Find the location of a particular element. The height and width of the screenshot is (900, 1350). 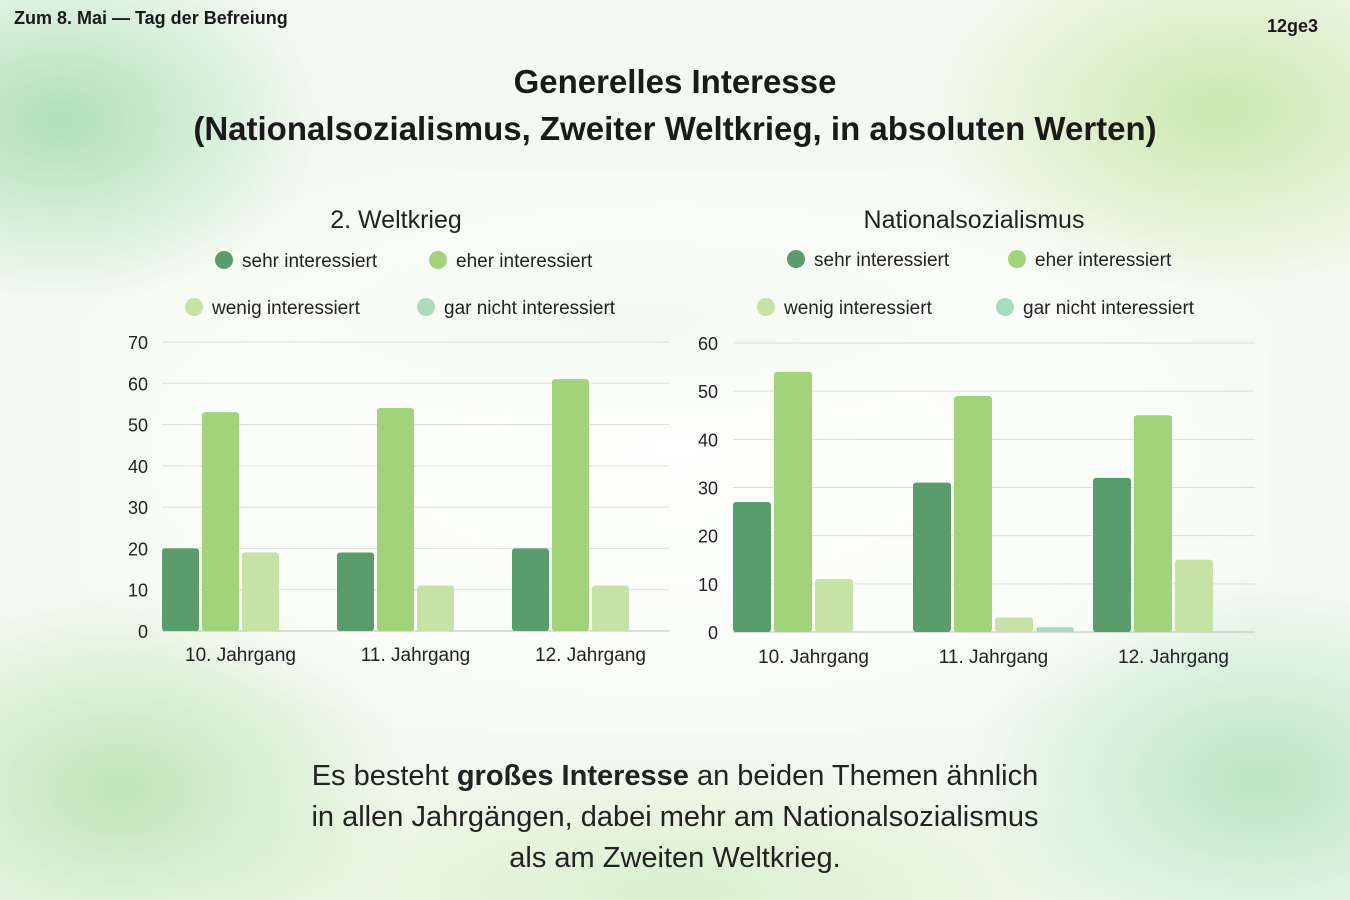

summary-bold: großes Interesse is located at coordinates (572, 776).